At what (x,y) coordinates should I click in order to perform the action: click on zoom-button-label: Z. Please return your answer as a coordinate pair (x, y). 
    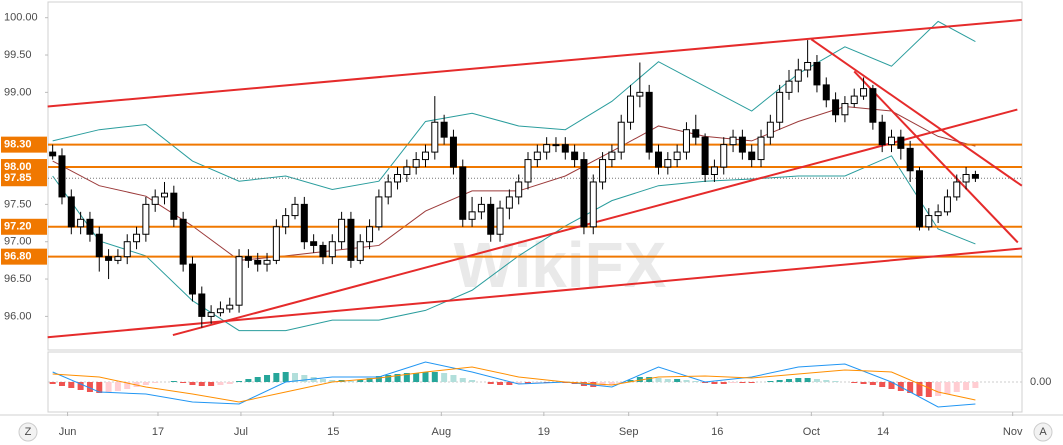
    Looking at the image, I should click on (28, 432).